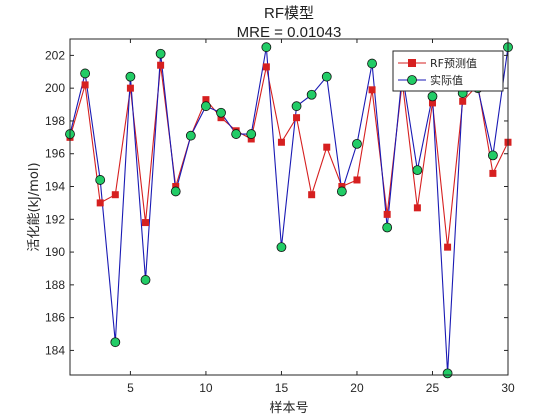 The image size is (560, 420). I want to click on legend-marker-predicted, so click(412, 63).